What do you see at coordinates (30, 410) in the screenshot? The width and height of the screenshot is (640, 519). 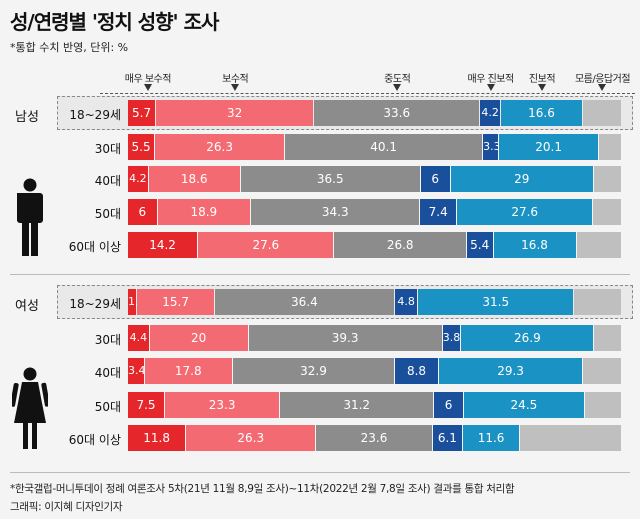 I see `female-figure-icon` at bounding box center [30, 410].